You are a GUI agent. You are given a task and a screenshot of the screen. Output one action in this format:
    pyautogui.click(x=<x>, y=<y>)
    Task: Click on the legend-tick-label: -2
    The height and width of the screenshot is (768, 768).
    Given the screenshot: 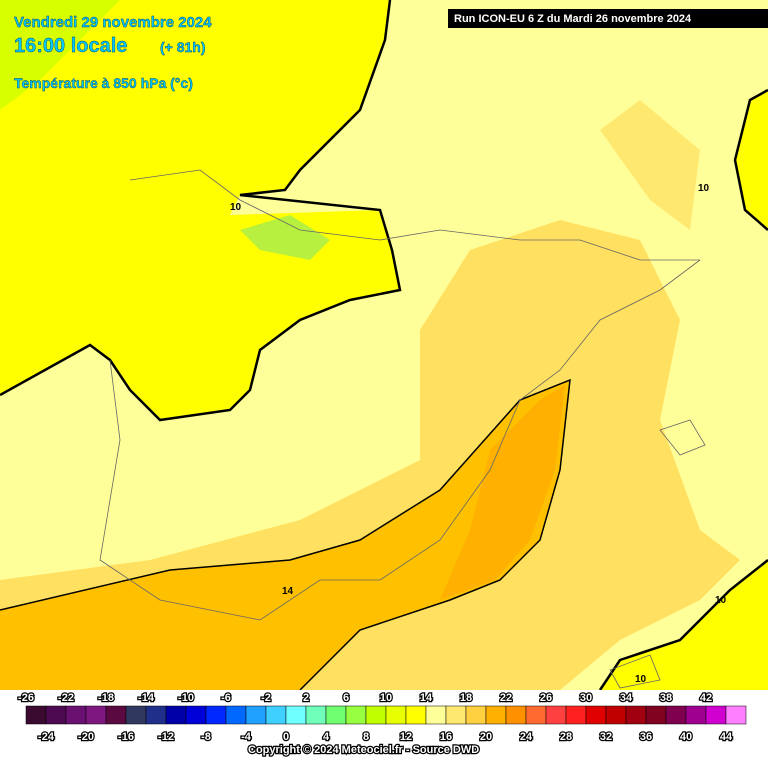 What is the action you would take?
    pyautogui.click(x=266, y=698)
    